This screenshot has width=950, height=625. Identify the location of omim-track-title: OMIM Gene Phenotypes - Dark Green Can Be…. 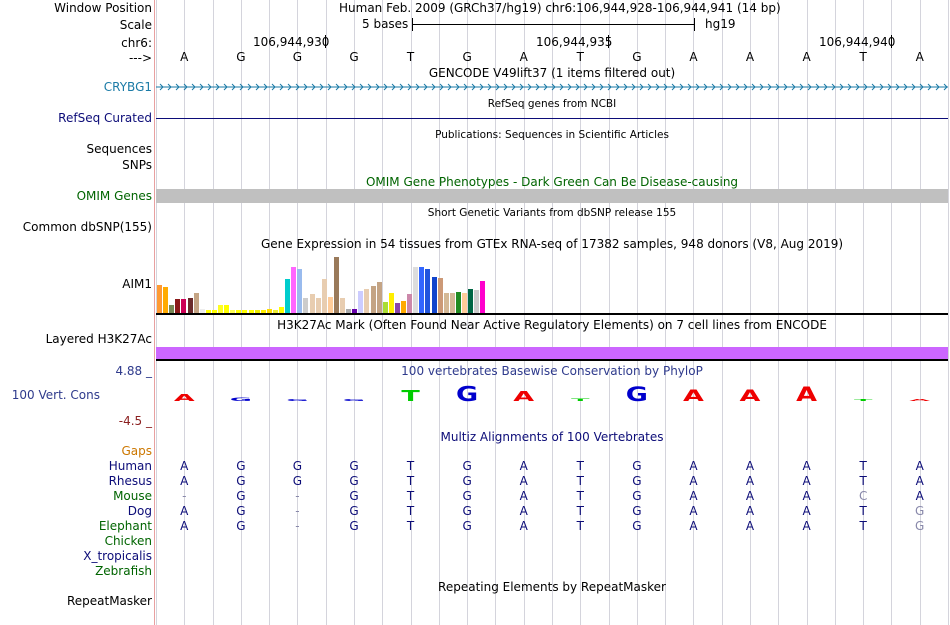
(552, 182).